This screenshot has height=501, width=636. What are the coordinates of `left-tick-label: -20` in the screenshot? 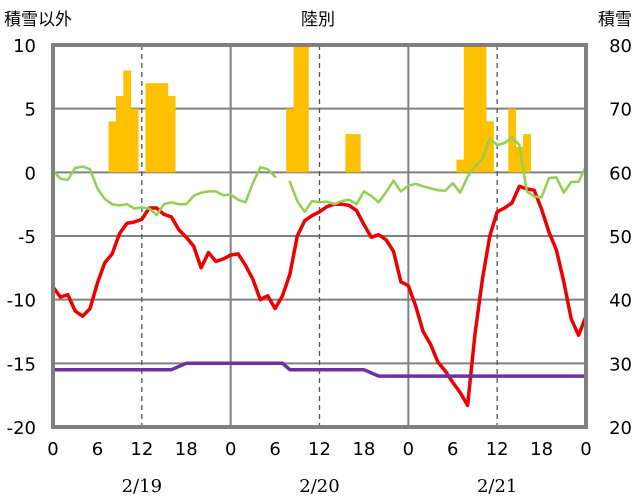 It's located at (21, 428).